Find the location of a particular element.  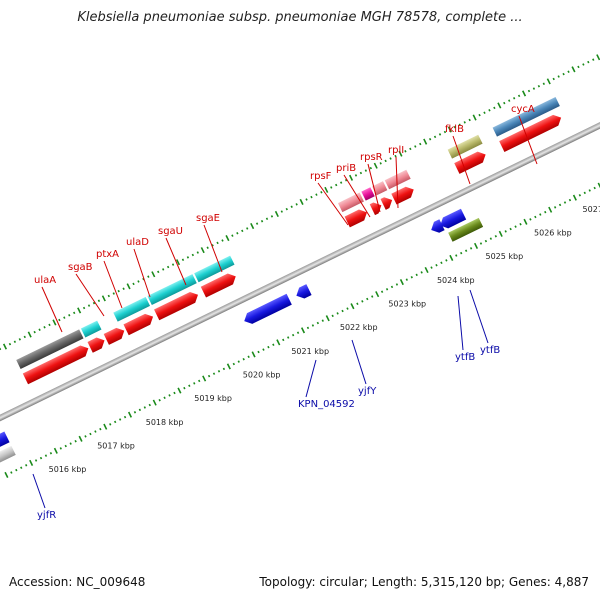

gene-label-yjfr: yjfR is located at coordinates (46, 515).